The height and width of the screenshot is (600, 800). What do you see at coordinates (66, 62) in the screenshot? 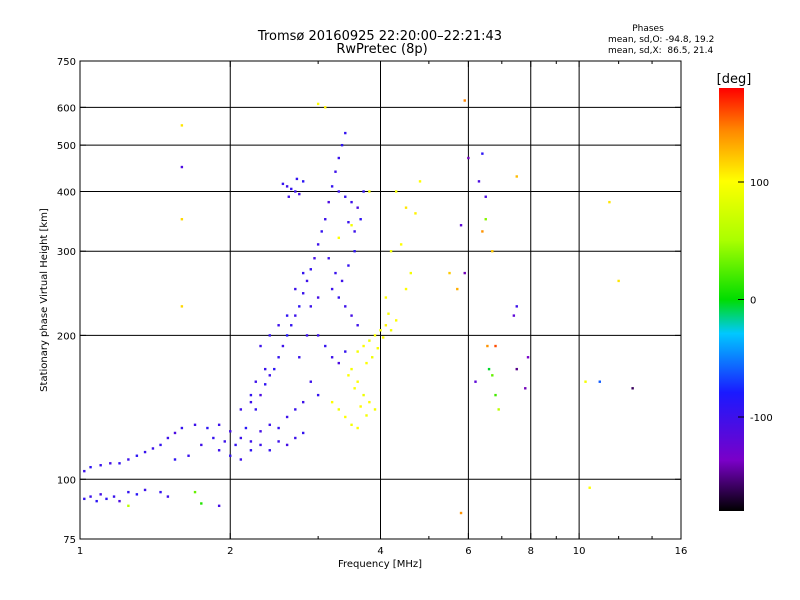
I see `y-tick-label: 750` at bounding box center [66, 62].